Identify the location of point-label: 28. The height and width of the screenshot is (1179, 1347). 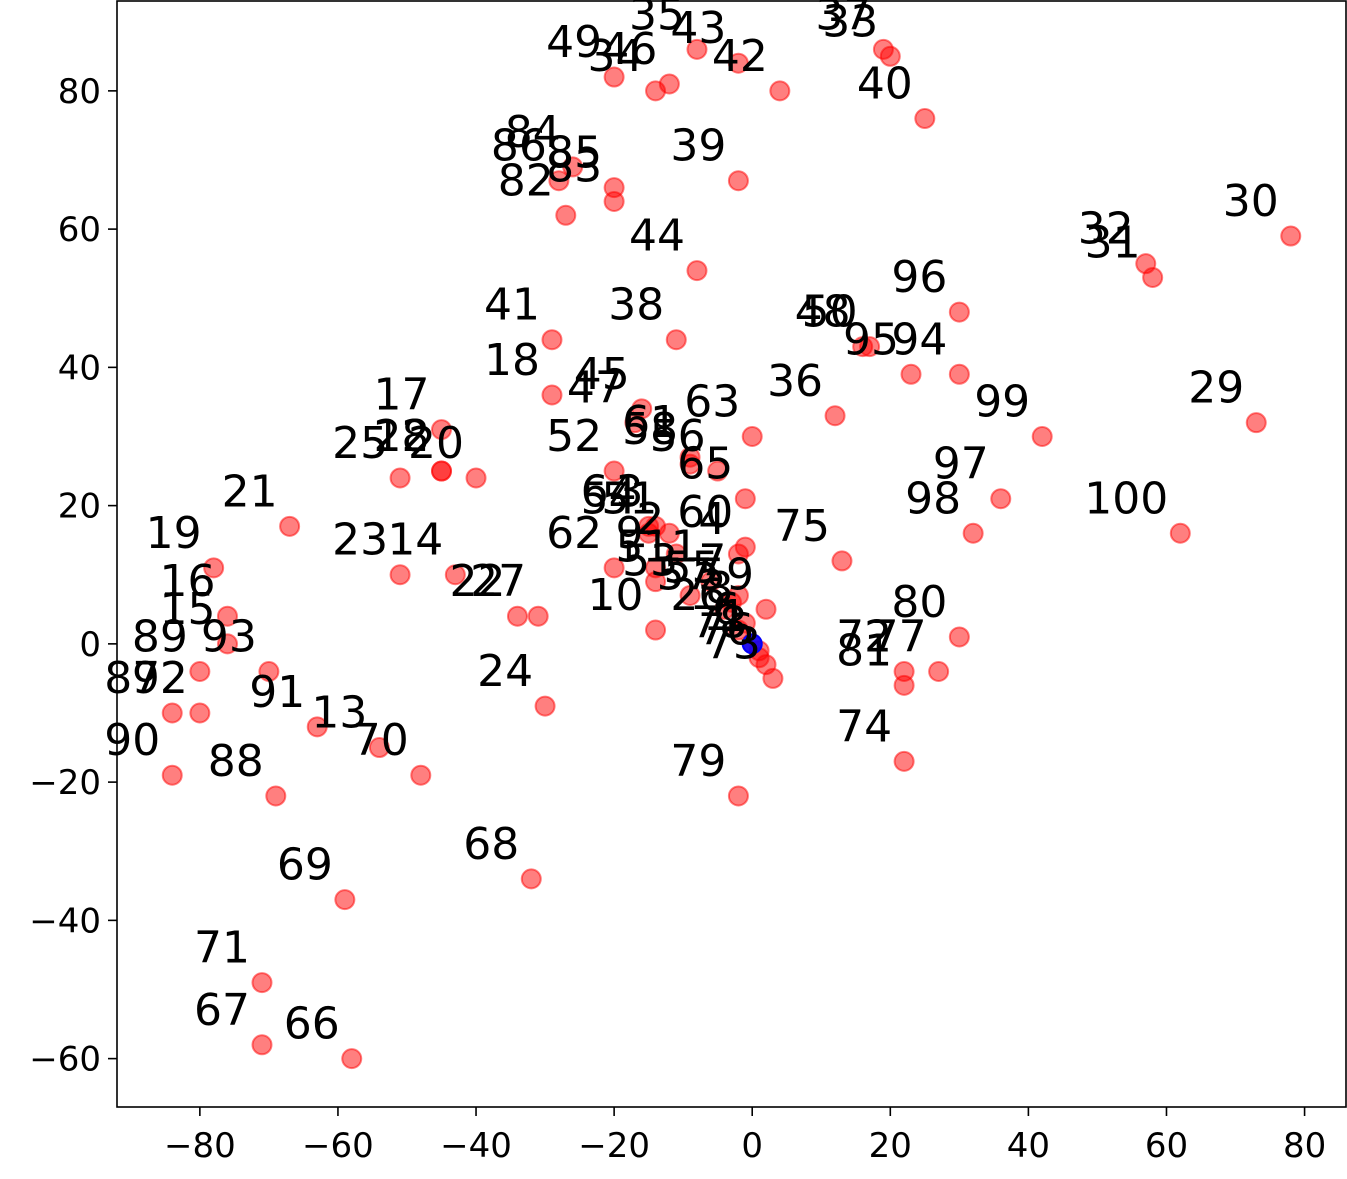
(402, 436).